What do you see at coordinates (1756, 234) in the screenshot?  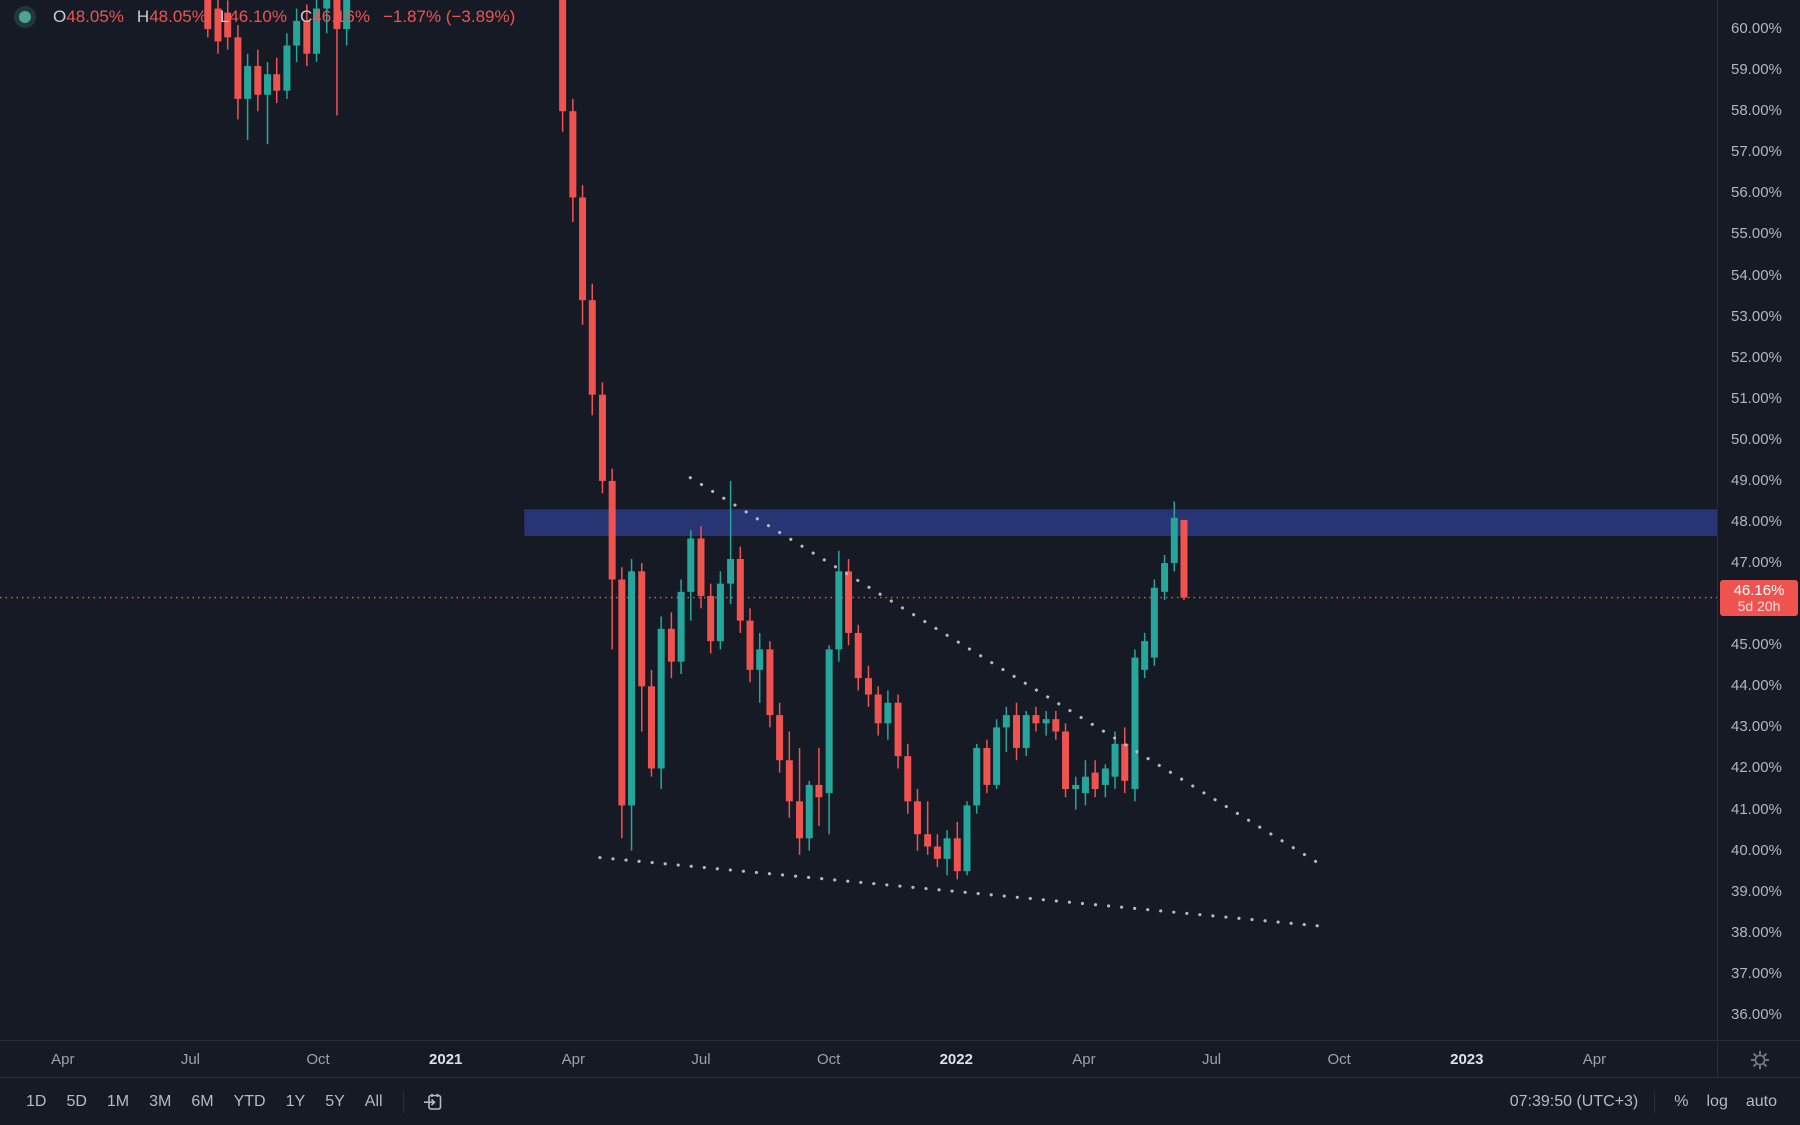 I see `price-axis-label: 55.00%` at bounding box center [1756, 234].